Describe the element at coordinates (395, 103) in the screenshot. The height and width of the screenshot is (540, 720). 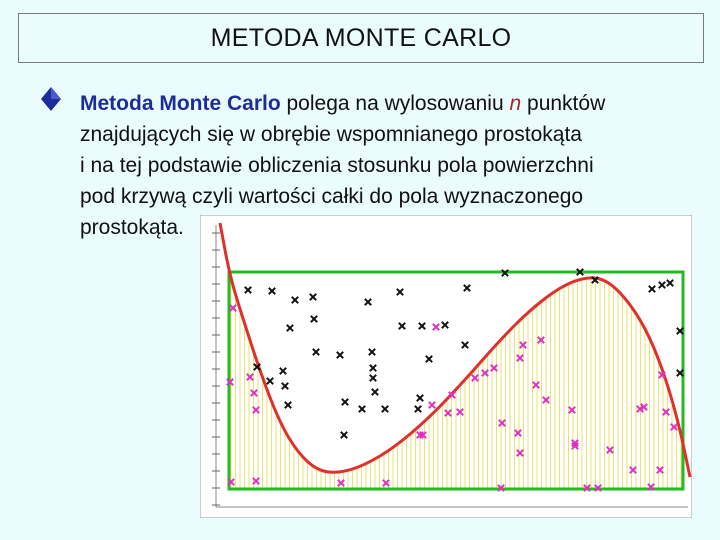
I see `body-text-1a: polega na wylosowaniu` at that location.